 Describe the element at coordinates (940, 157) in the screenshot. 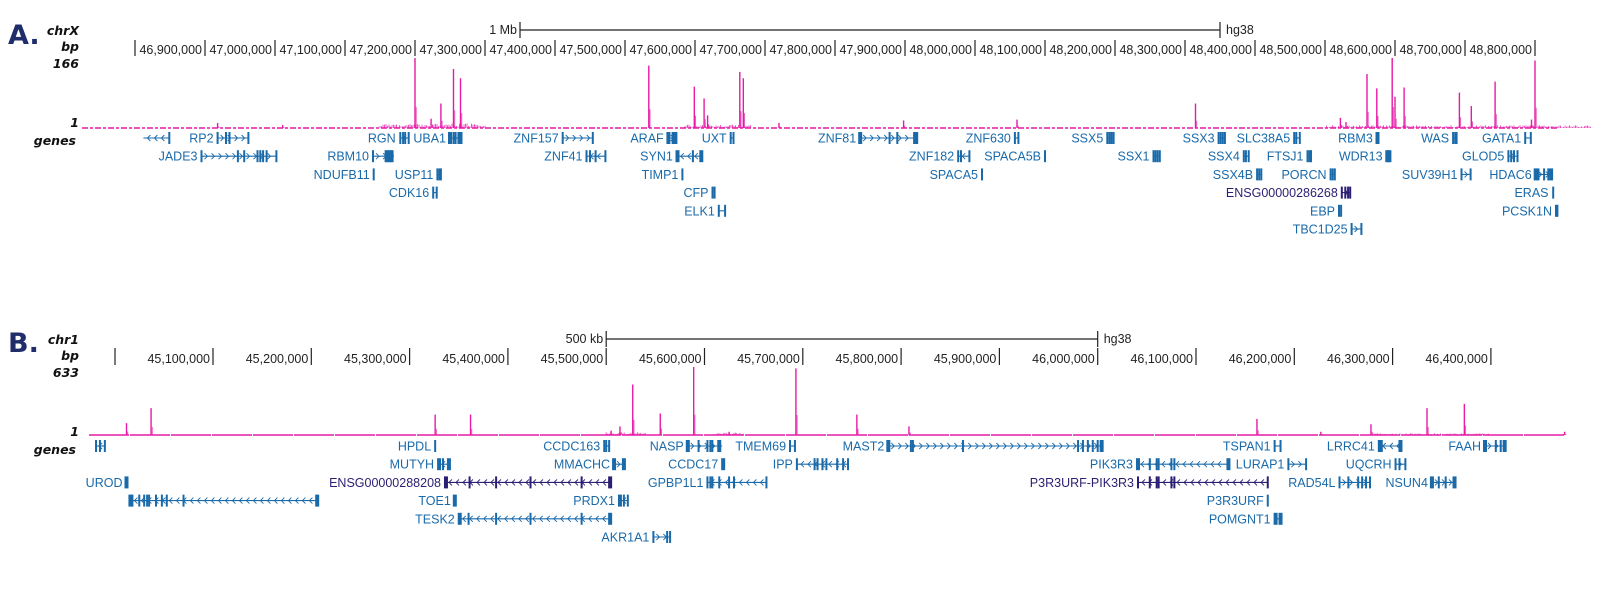

I see `gene-model: ZNF182` at that location.